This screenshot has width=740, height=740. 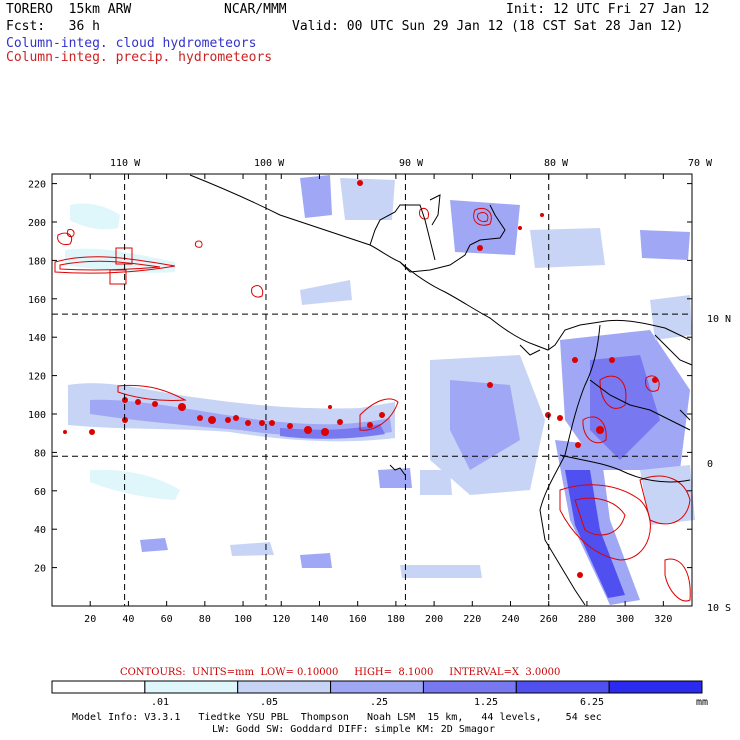 I want to click on y-tick-label: 220, so click(x=37, y=185).